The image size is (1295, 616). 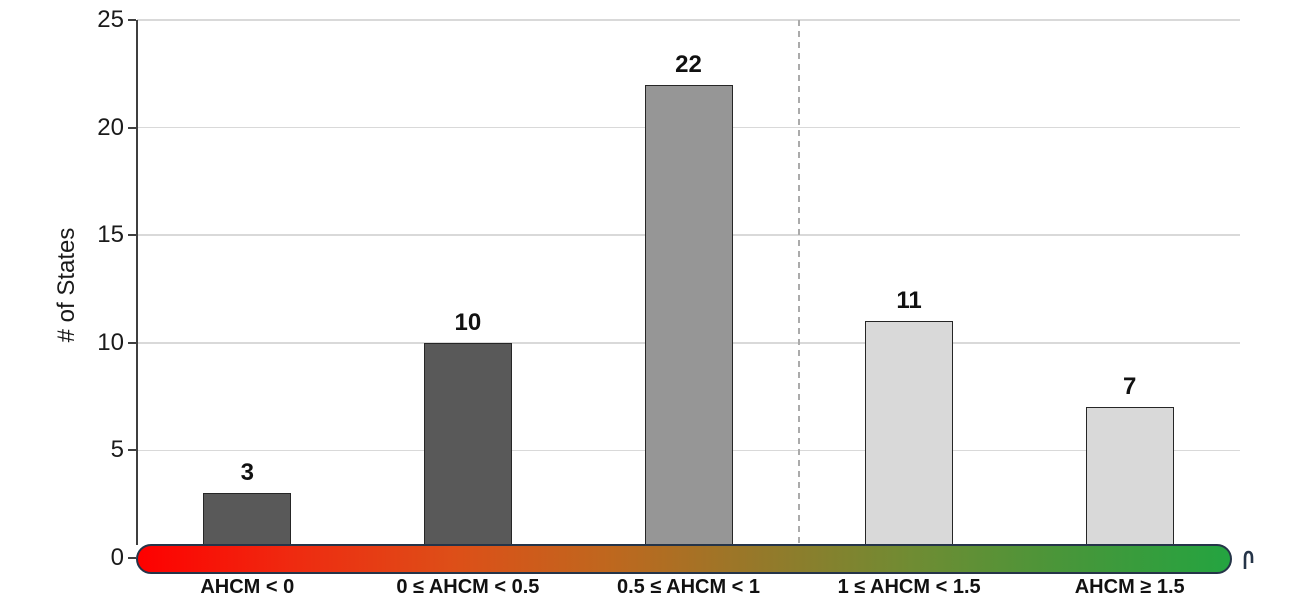 I want to click on x-category-label: 1 ≤ AHCM < 1.5, so click(x=909, y=587).